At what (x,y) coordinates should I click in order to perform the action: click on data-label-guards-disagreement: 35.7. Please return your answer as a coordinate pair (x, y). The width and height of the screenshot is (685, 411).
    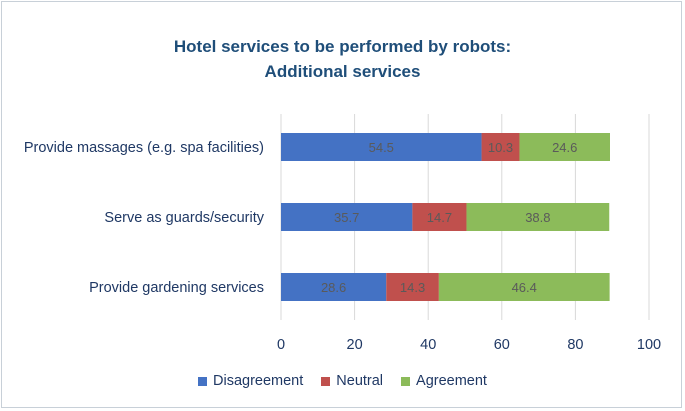
    Looking at the image, I should click on (346, 217).